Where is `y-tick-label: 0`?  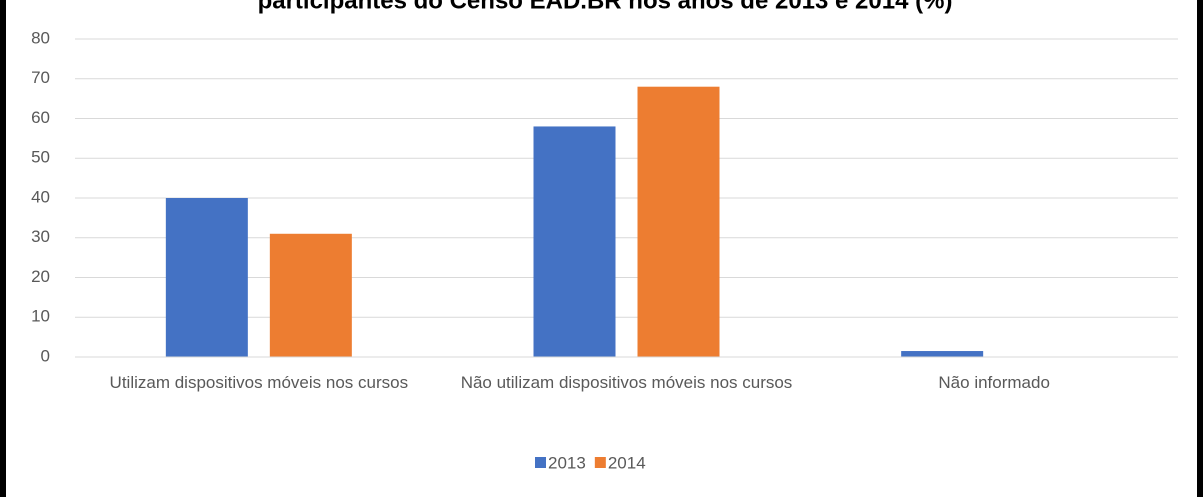 y-tick-label: 0 is located at coordinates (45, 355).